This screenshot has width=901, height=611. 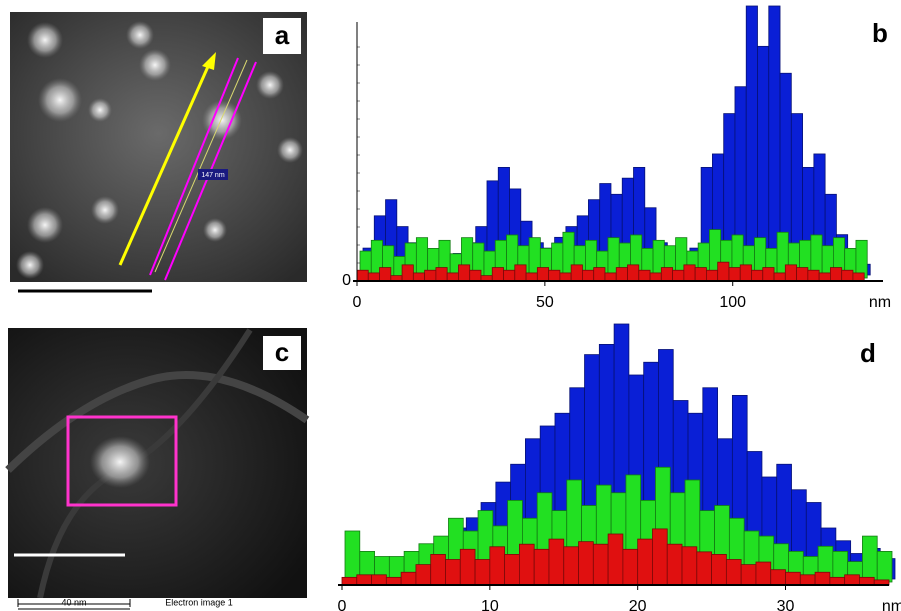 I want to click on scale-label: 40 nm, so click(x=73, y=602).